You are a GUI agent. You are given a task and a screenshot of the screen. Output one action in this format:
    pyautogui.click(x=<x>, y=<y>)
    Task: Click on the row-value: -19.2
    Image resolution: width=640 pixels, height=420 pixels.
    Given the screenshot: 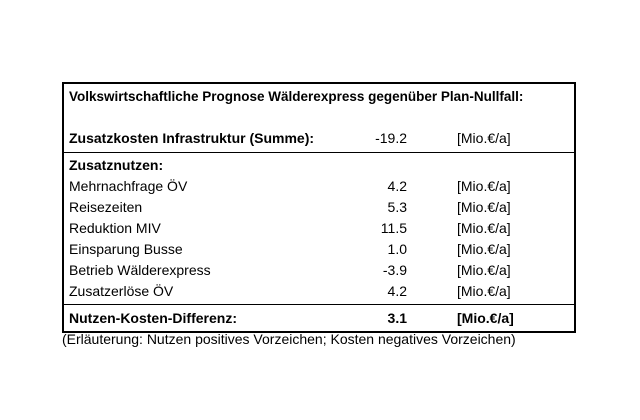 What is the action you would take?
    pyautogui.click(x=391, y=138)
    